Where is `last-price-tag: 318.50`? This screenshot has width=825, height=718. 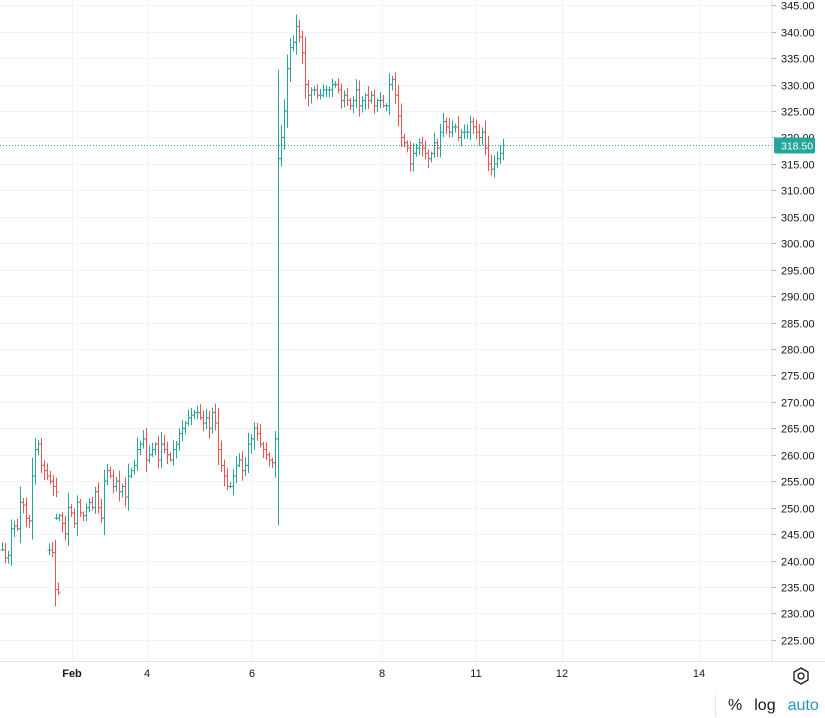
last-price-tag: 318.50 is located at coordinates (794, 145).